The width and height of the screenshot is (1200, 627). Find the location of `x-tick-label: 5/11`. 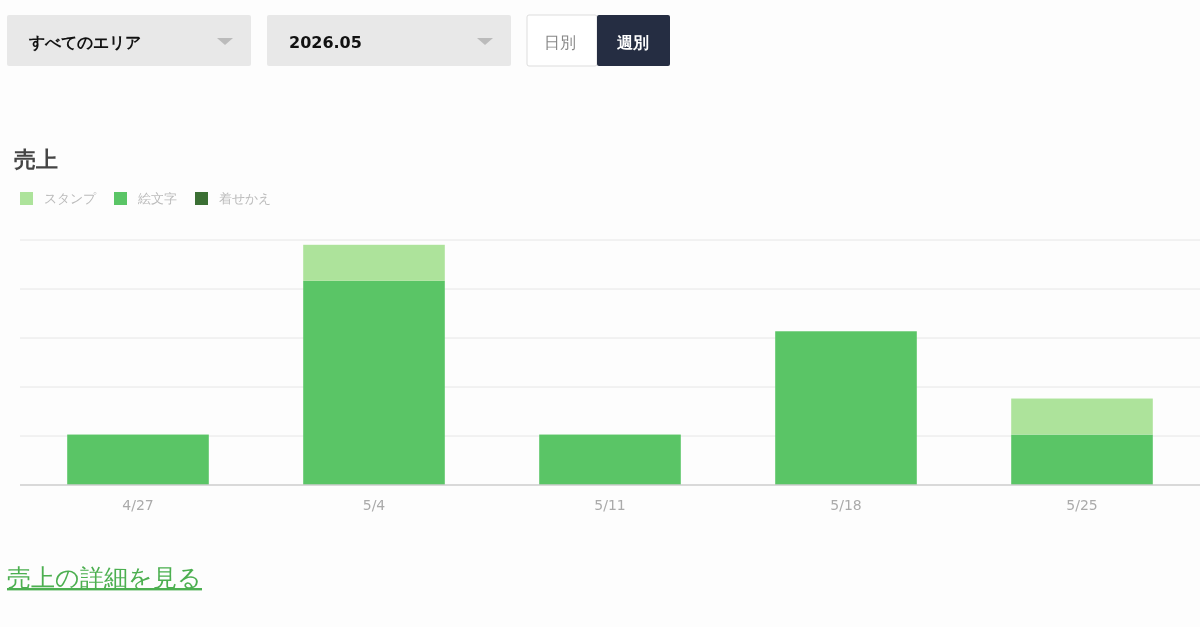

x-tick-label: 5/11 is located at coordinates (610, 505).